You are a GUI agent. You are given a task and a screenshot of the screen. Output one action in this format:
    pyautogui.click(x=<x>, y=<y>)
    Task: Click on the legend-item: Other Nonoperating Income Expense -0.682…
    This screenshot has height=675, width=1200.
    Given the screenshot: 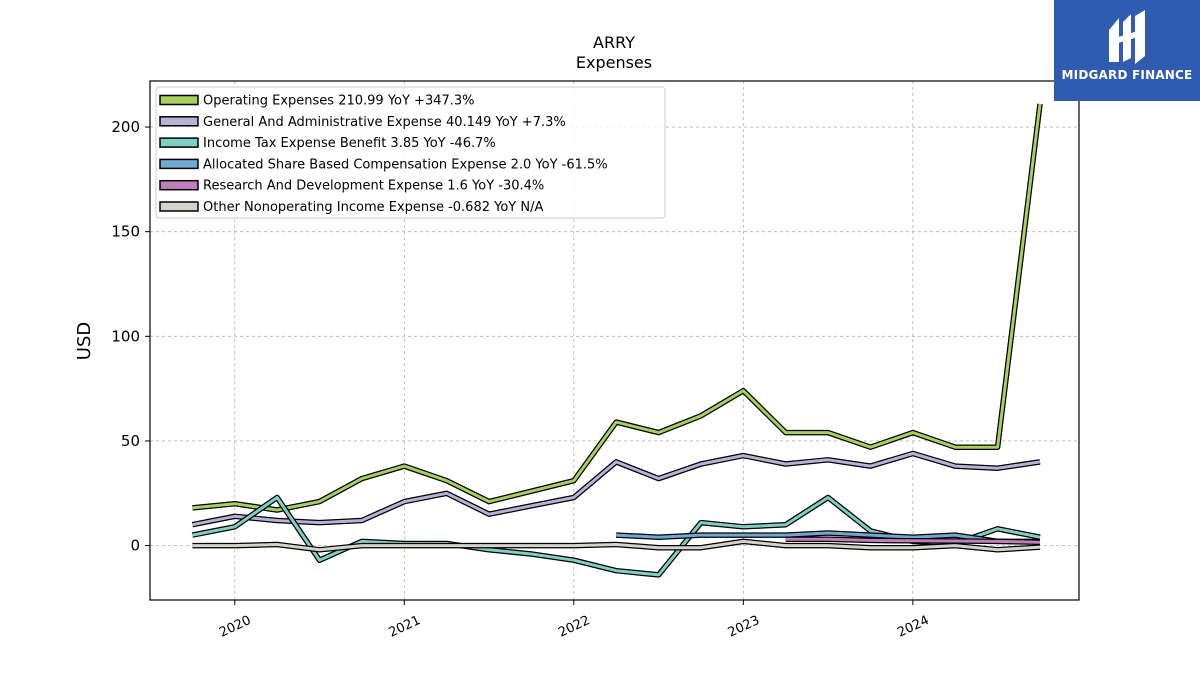 What is the action you would take?
    pyautogui.click(x=351, y=207)
    